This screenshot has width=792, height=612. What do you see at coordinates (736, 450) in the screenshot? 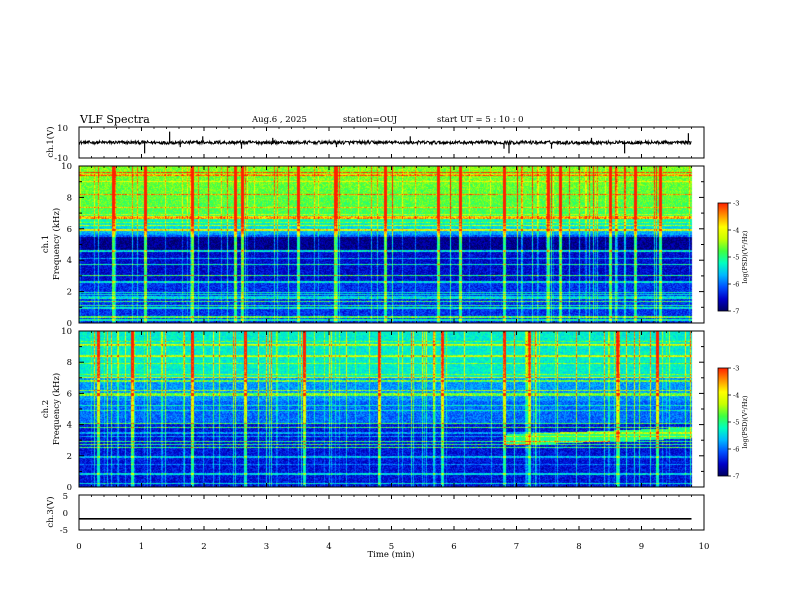
I see `ch2-colorbar-tick: -6` at bounding box center [736, 450].